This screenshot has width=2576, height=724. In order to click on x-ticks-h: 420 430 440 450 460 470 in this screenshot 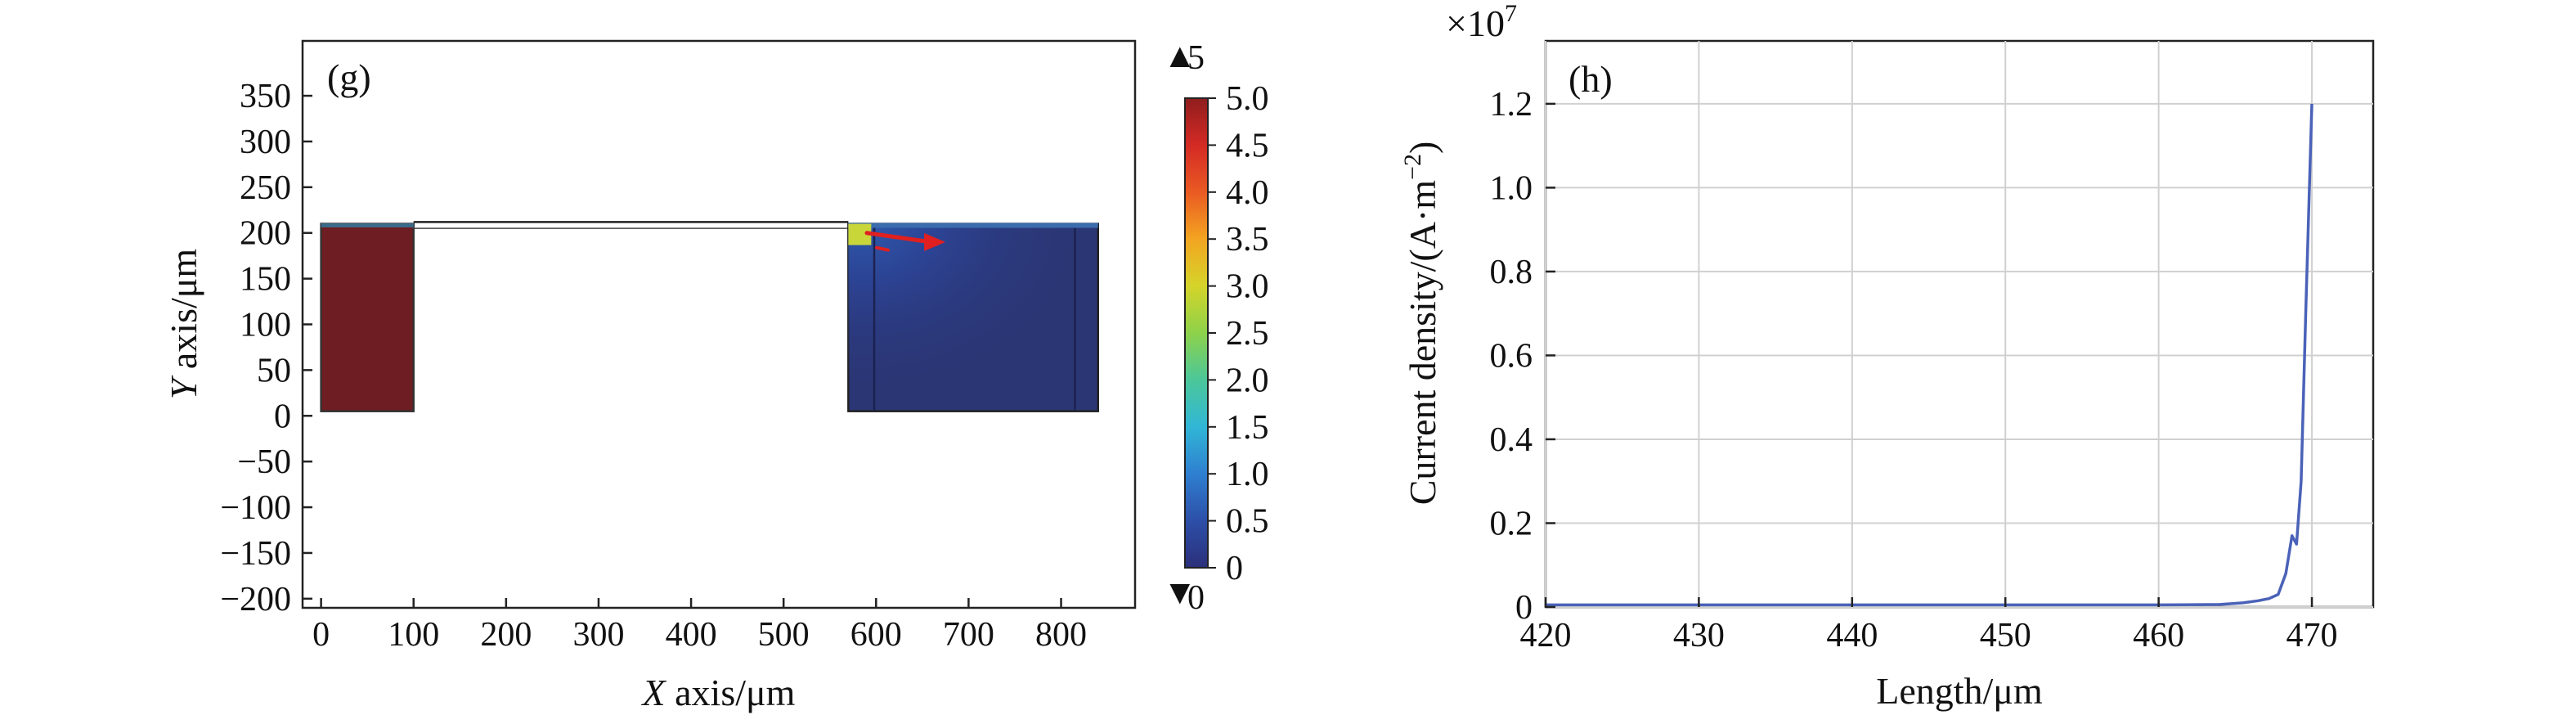, I will do `click(1929, 625)`.